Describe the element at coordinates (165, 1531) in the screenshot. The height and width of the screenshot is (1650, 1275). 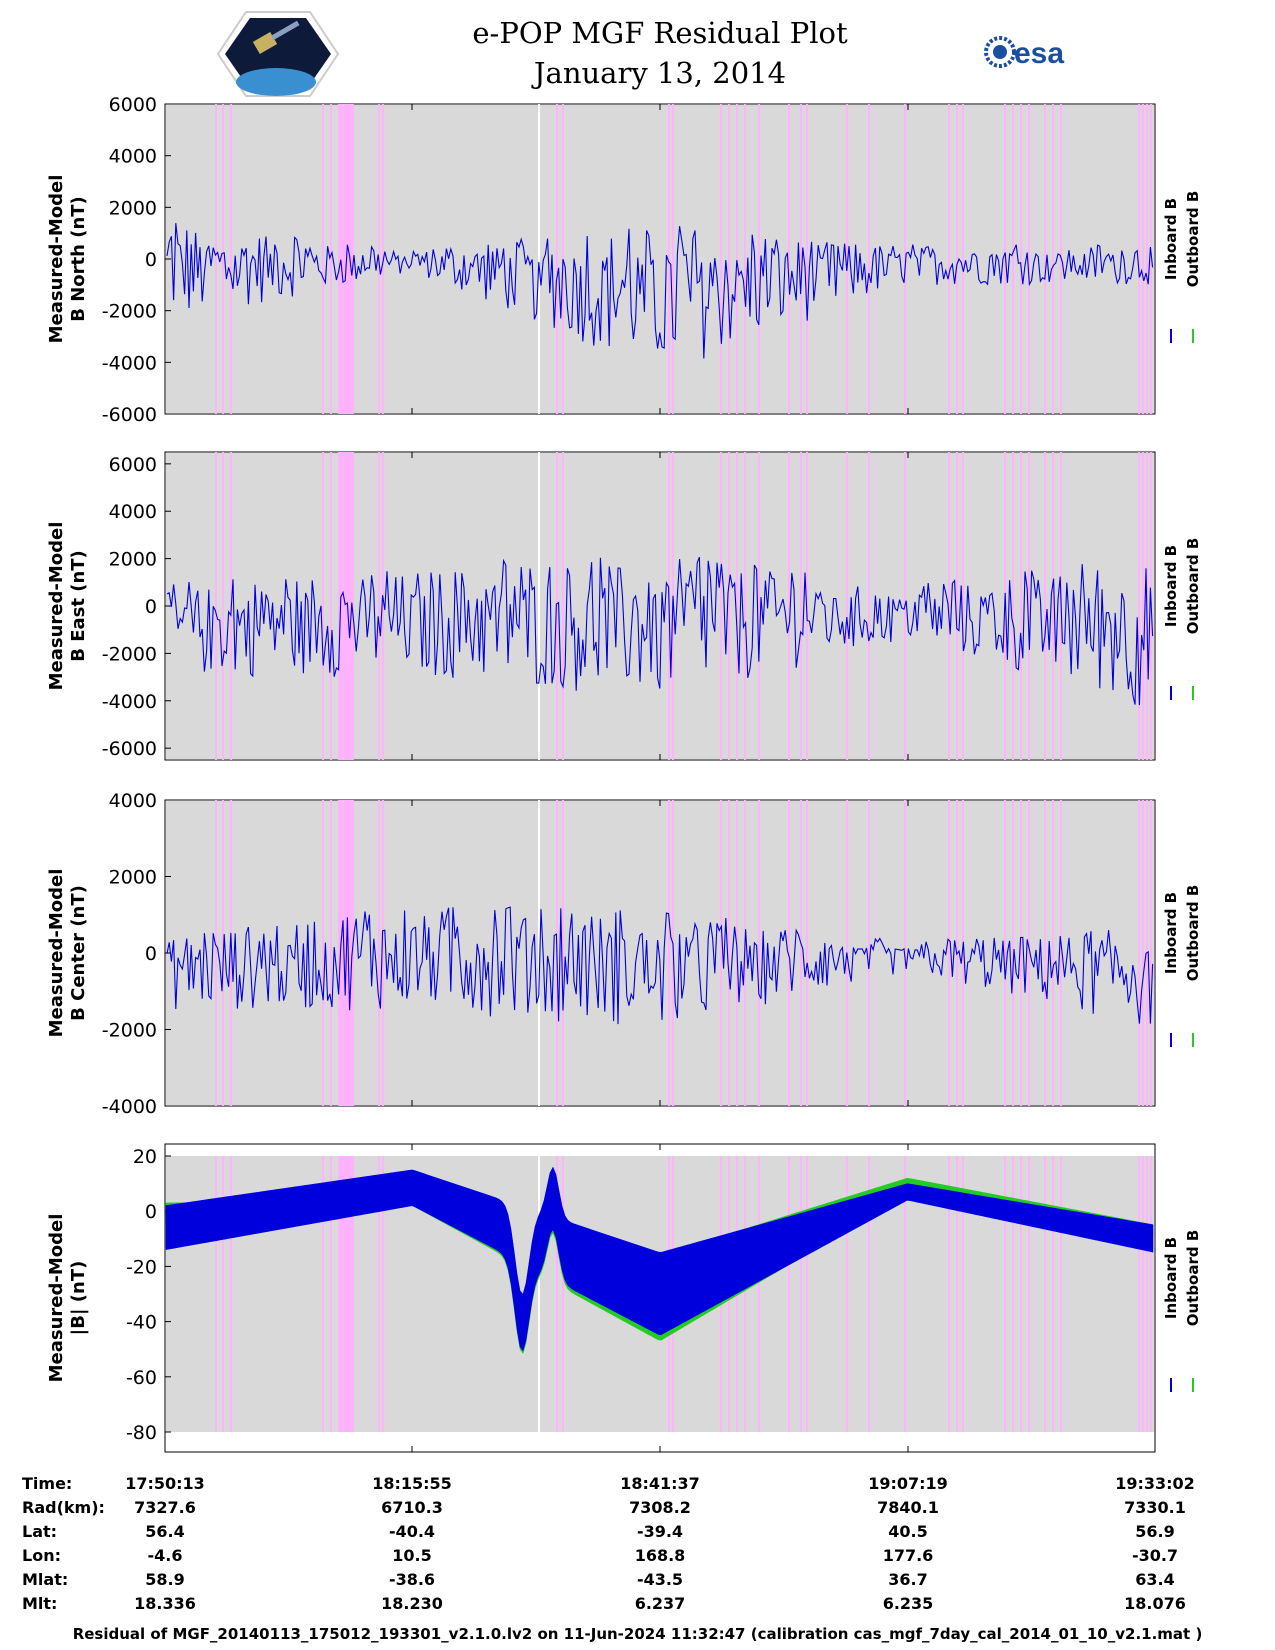
I see `ephemeris-cell: 56.4` at that location.